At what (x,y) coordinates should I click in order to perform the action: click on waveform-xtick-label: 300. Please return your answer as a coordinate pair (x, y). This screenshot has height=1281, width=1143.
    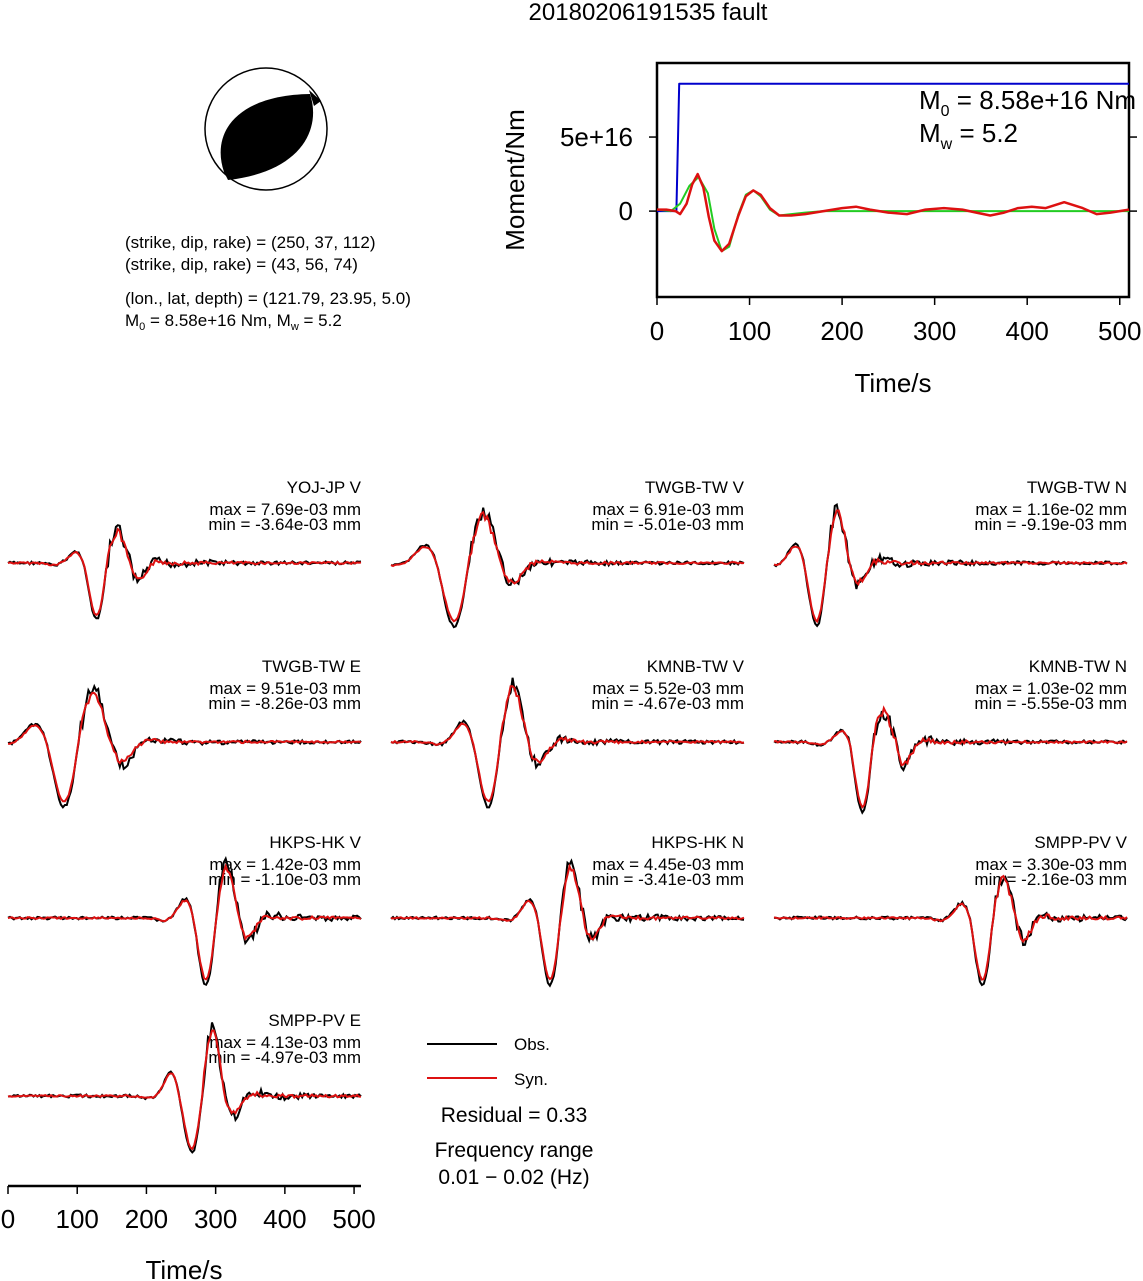
    Looking at the image, I should click on (215, 1219).